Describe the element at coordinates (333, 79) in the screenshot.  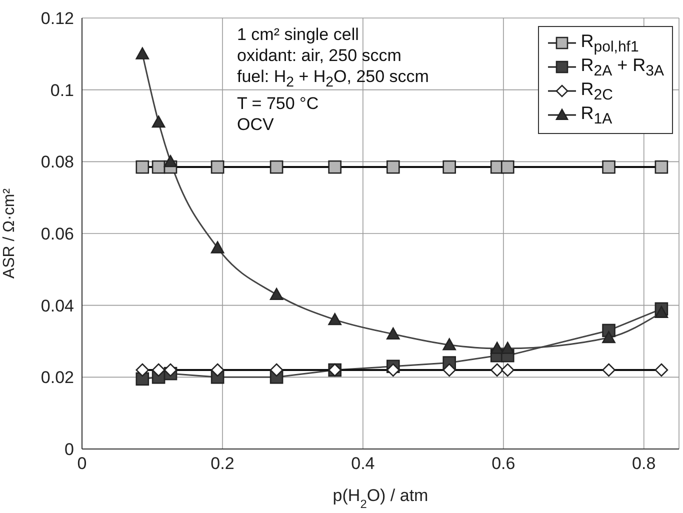
I see `annotation: fuel: H$_{2}$ + H$_{2}$O, 250 sccm` at that location.